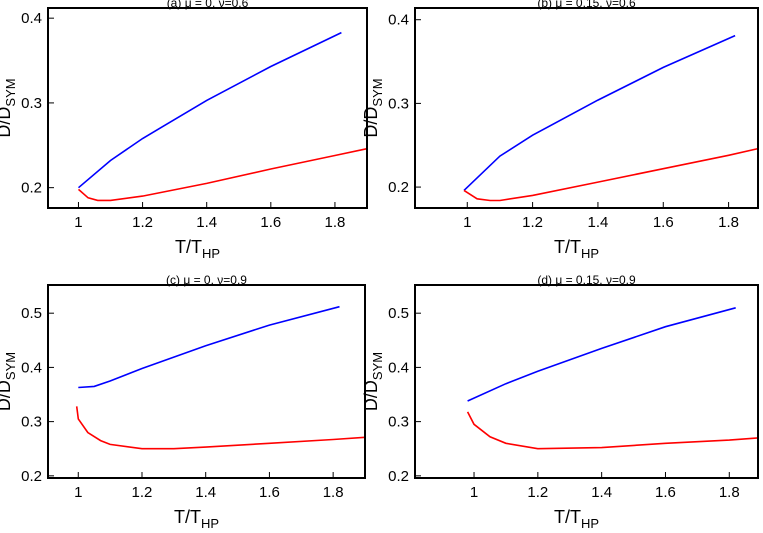  I want to click on panel-title: (a) μ = 0, ν=0.6, so click(208, 5).